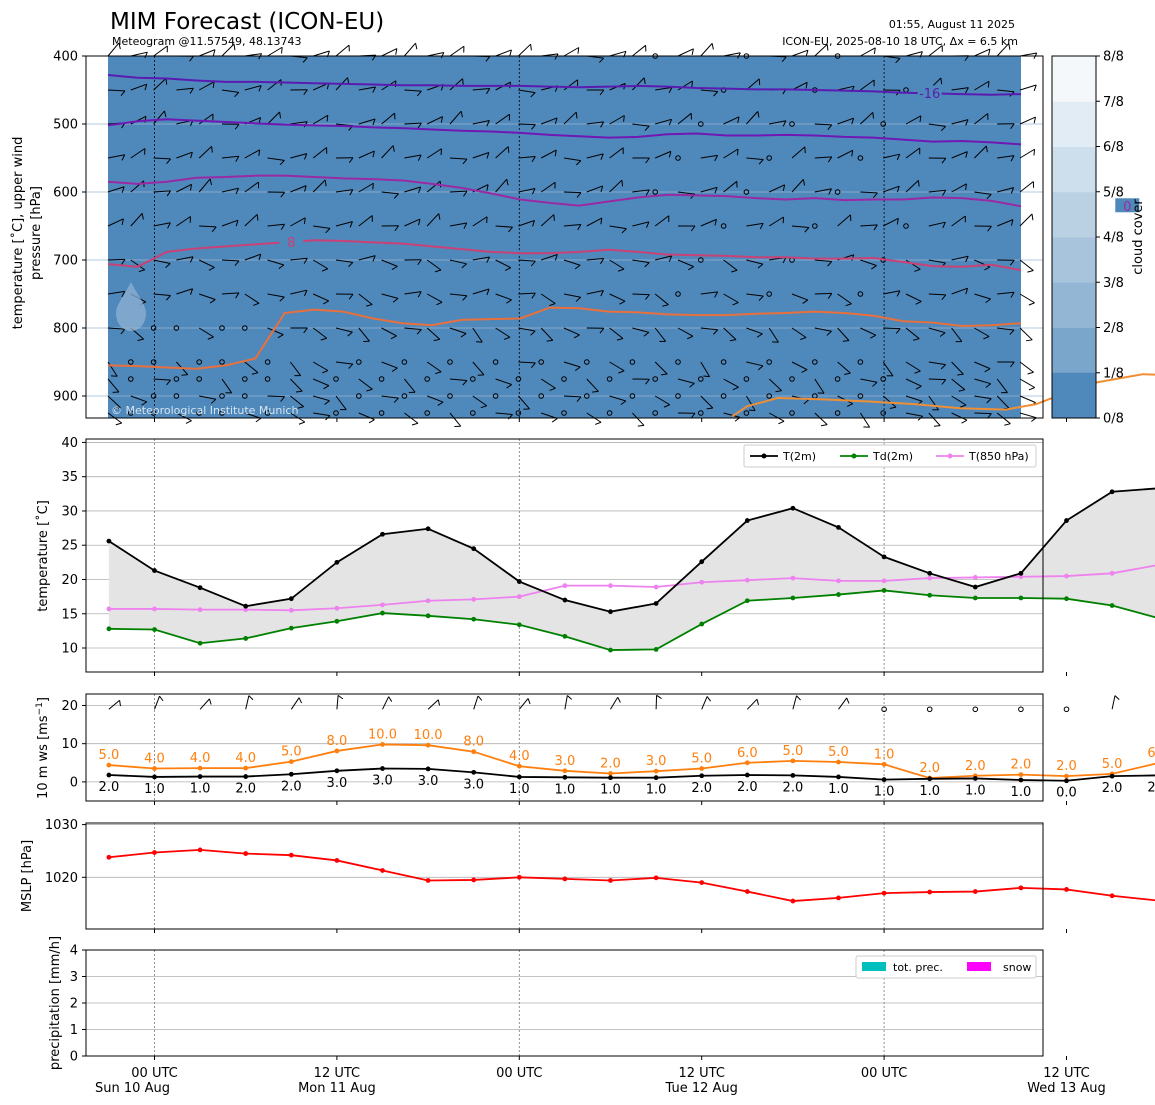 This screenshot has height=1105, width=1155. What do you see at coordinates (1074, 350) in the screenshot?
I see `colorbar-segment` at bounding box center [1074, 350].